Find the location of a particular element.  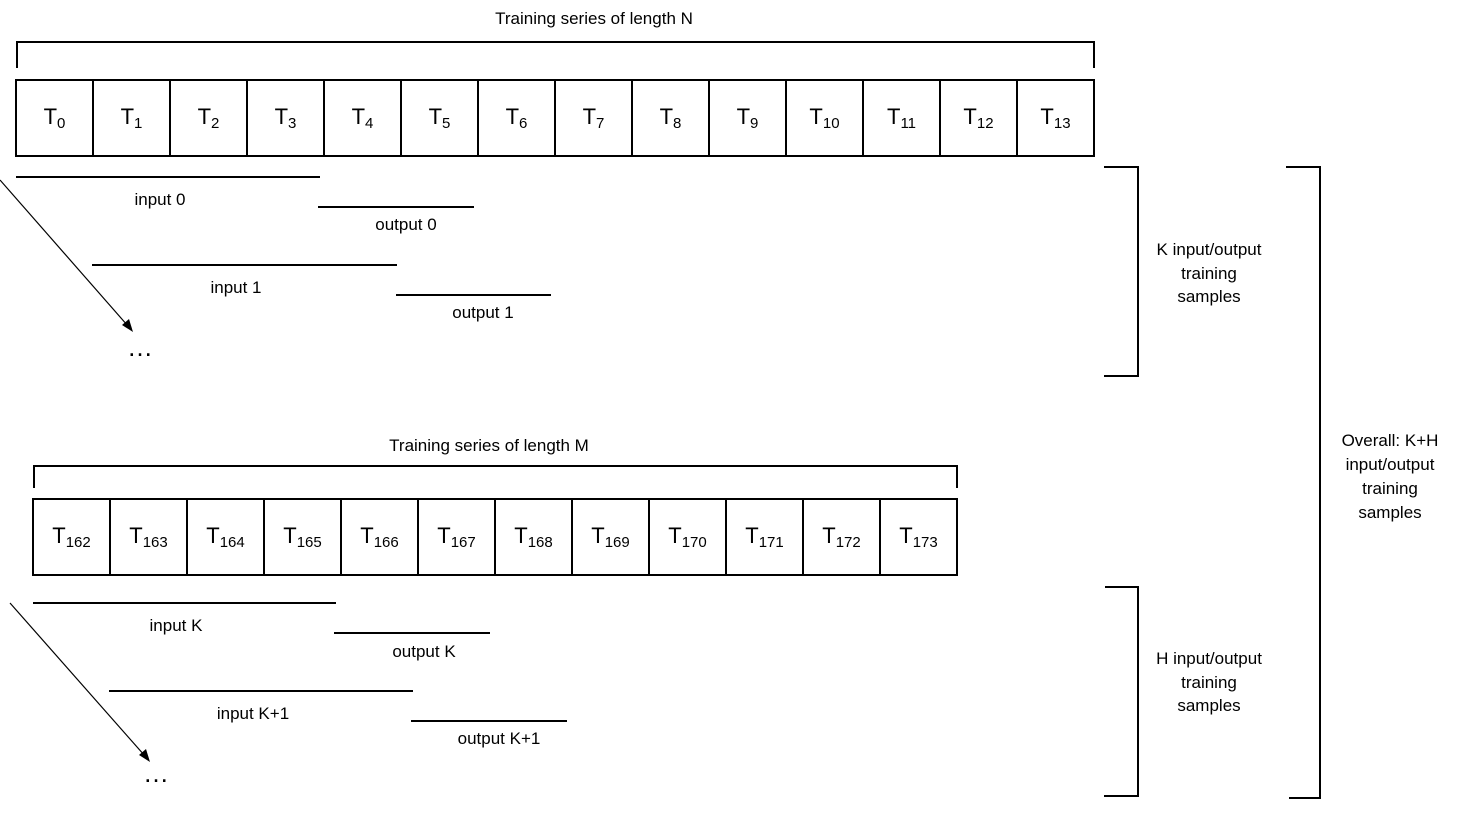

input-1-label: input 1 is located at coordinates (235, 287).